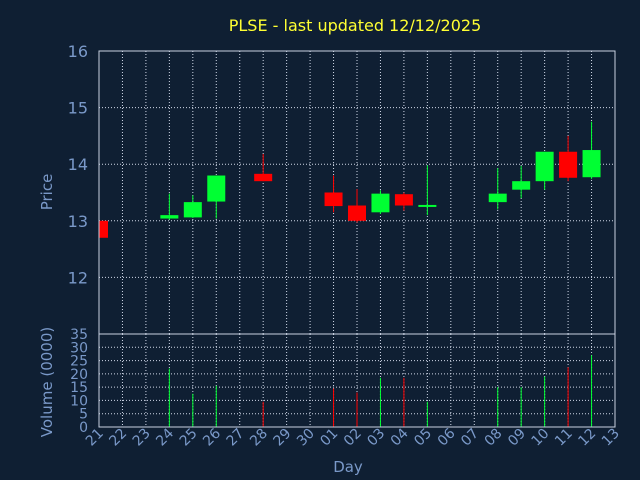 This screenshot has height=480, width=640. What do you see at coordinates (380, 391) in the screenshot?
I see `volume-bars` at bounding box center [380, 391].